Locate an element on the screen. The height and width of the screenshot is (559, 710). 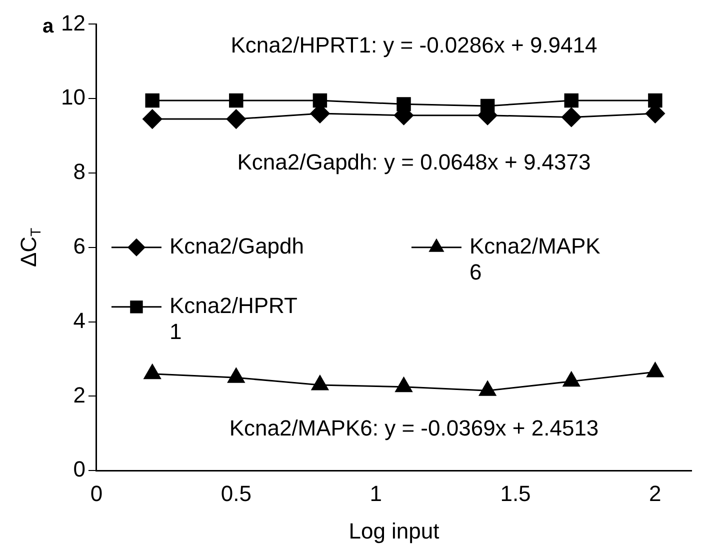
y-tick-label: 6 is located at coordinates (79, 245).